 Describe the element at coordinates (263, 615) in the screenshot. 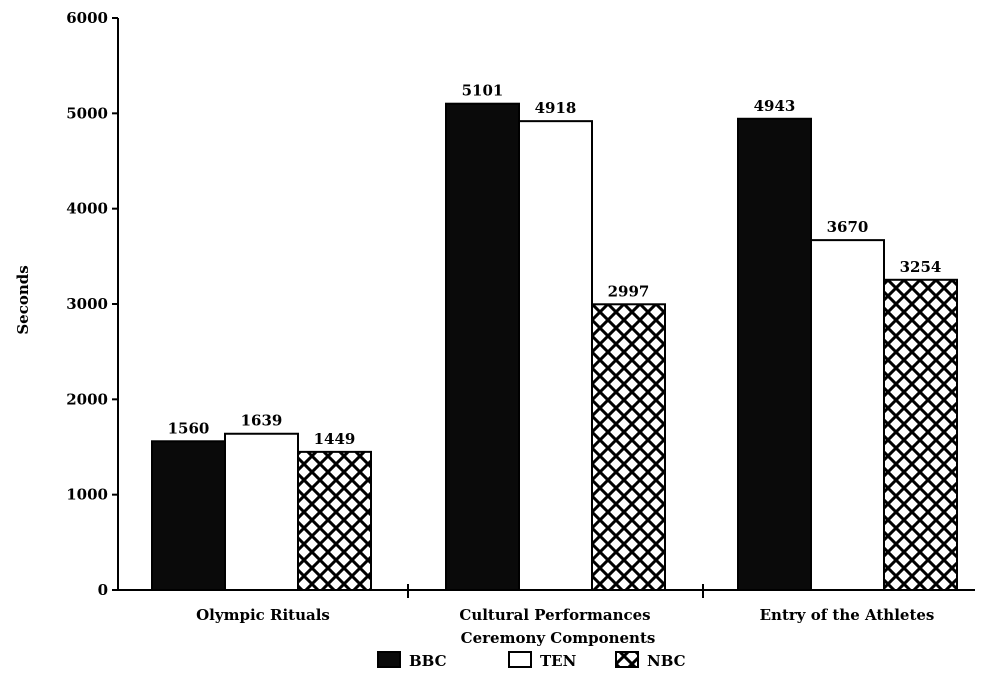

I see `category-label: Olympic Rituals` at that location.